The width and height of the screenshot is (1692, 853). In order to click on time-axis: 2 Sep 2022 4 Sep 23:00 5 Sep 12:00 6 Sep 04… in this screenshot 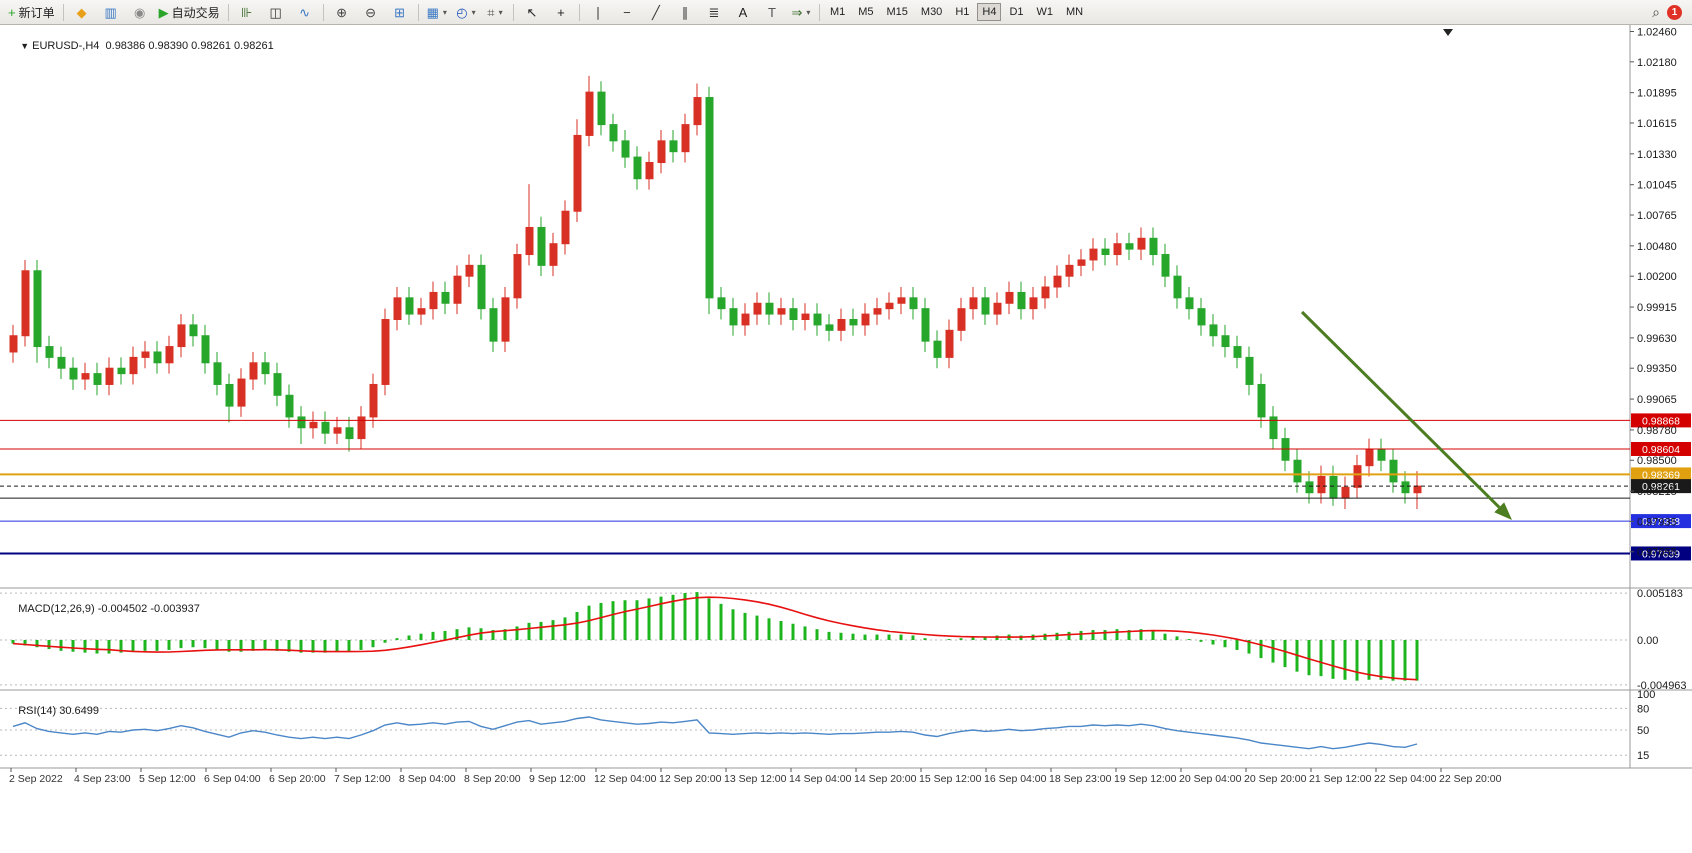, I will do `click(755, 776)`.